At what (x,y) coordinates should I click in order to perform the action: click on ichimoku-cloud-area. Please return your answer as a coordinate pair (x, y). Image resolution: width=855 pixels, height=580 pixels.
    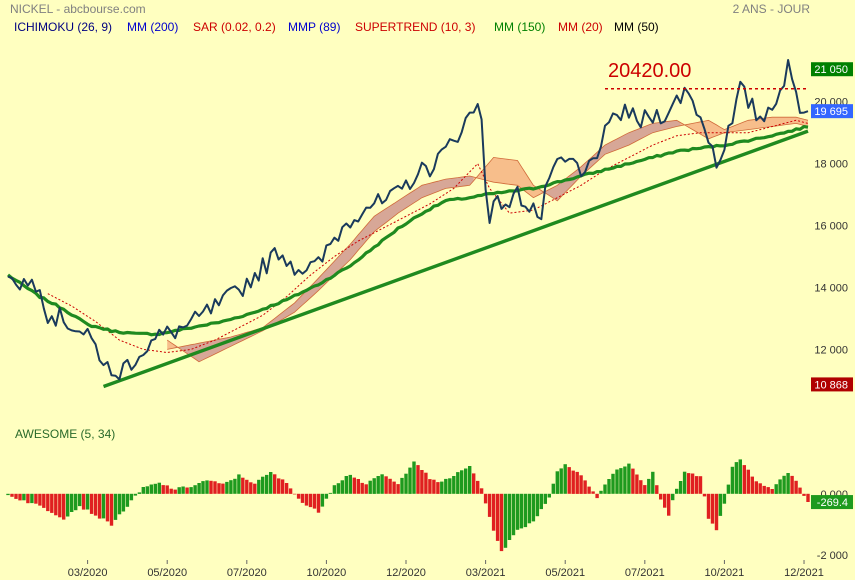
    Looking at the image, I should click on (744, 128).